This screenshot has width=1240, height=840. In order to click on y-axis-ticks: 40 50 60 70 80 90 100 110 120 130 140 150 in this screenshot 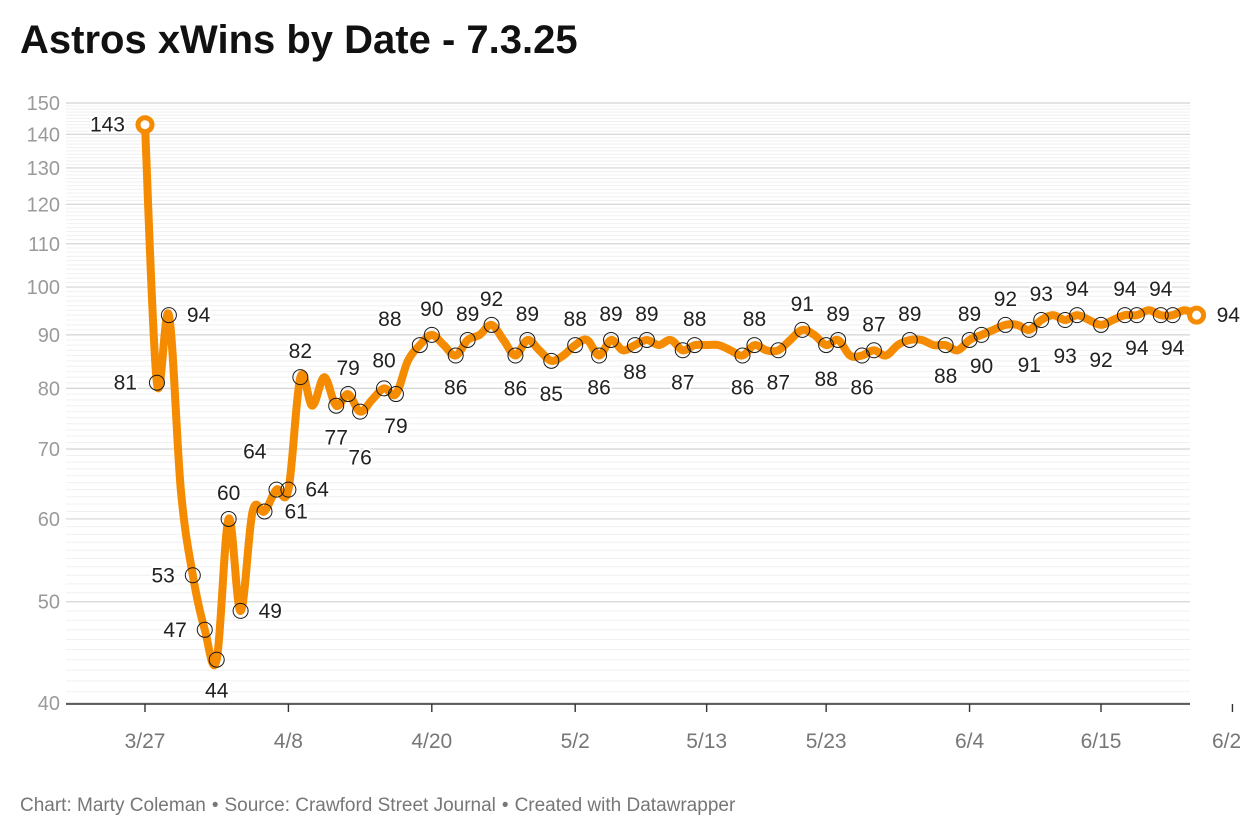, I will do `click(43, 404)`.